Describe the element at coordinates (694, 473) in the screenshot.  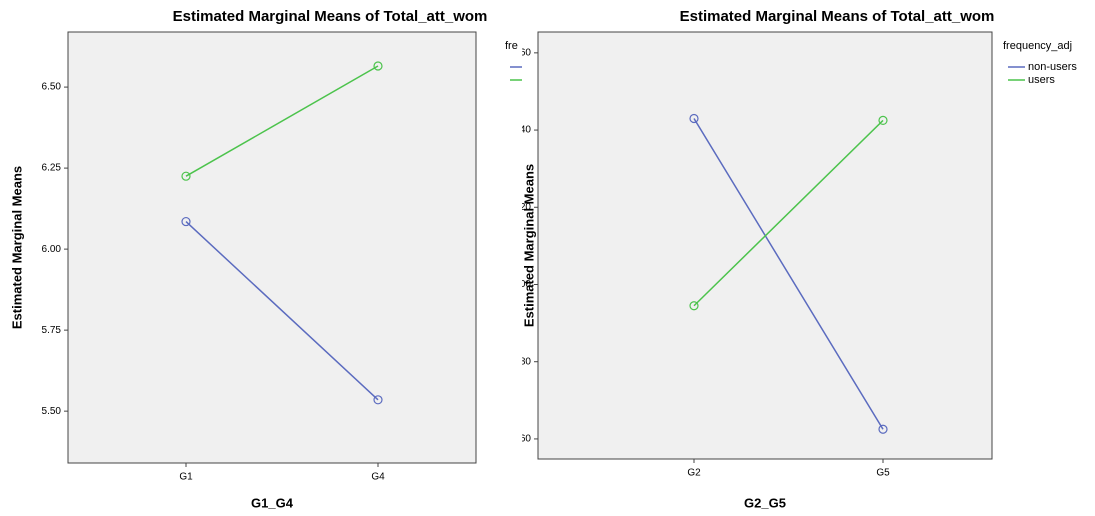
I see `x-tick-label: G2` at that location.